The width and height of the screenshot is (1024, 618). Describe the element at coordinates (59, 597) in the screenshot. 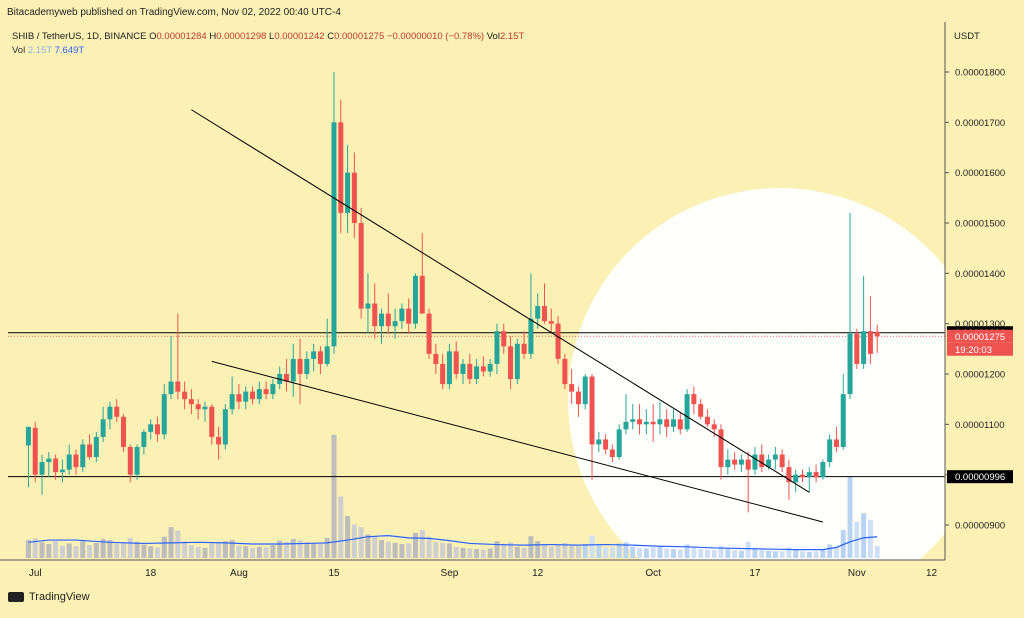

I see `brand-name: TradingView` at that location.